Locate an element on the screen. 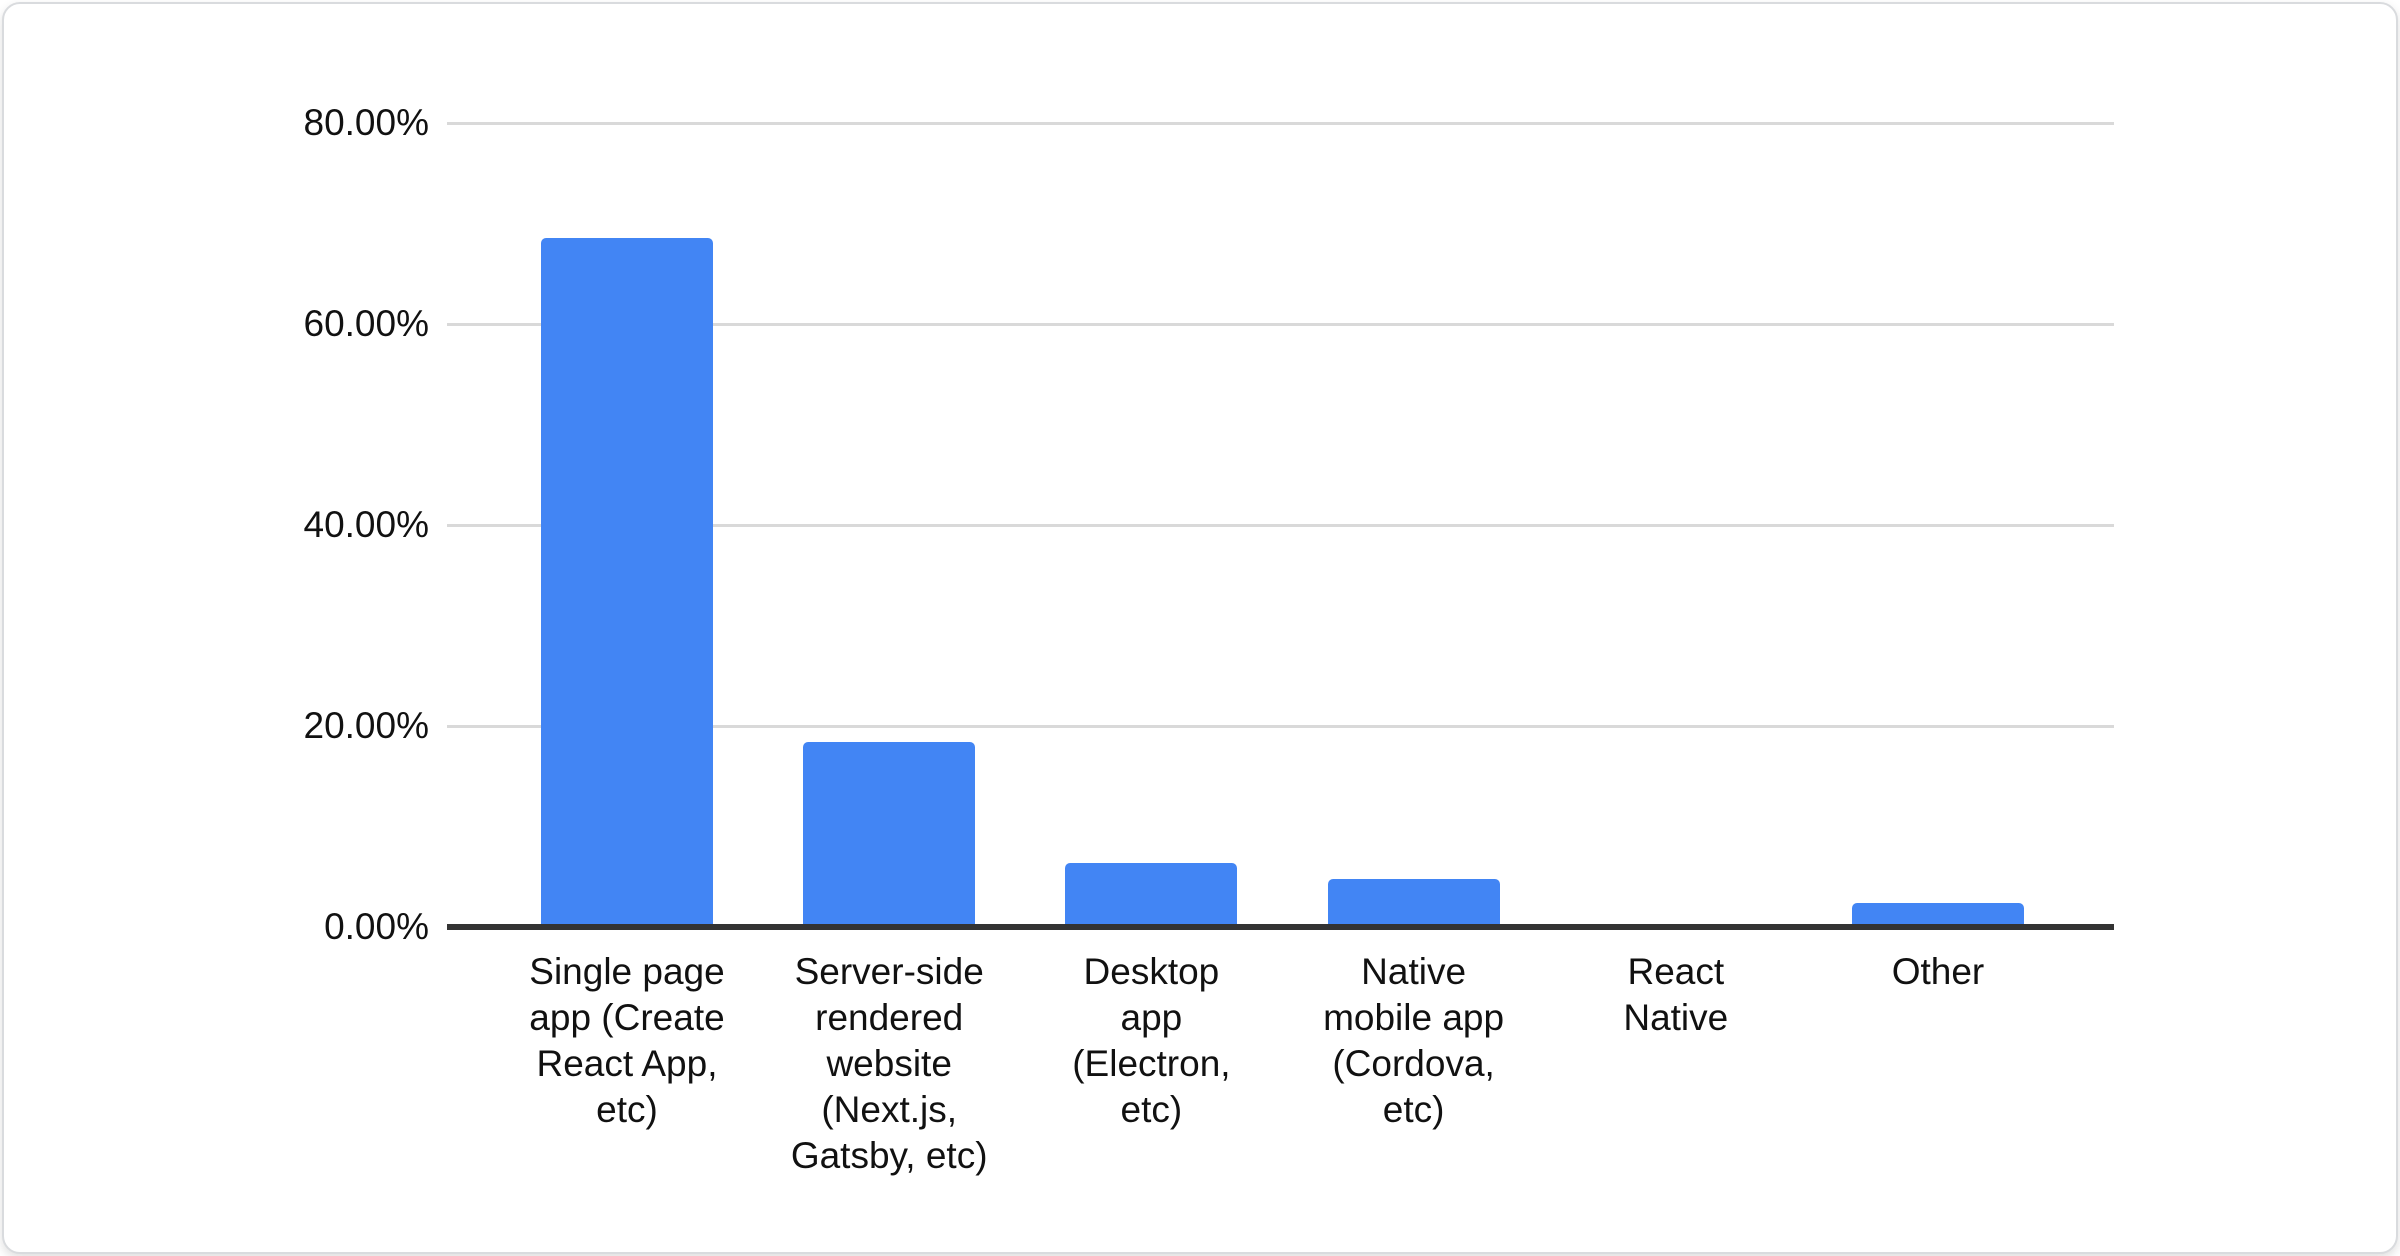  y-axis-tick-label: 40.00% is located at coordinates (366, 524).